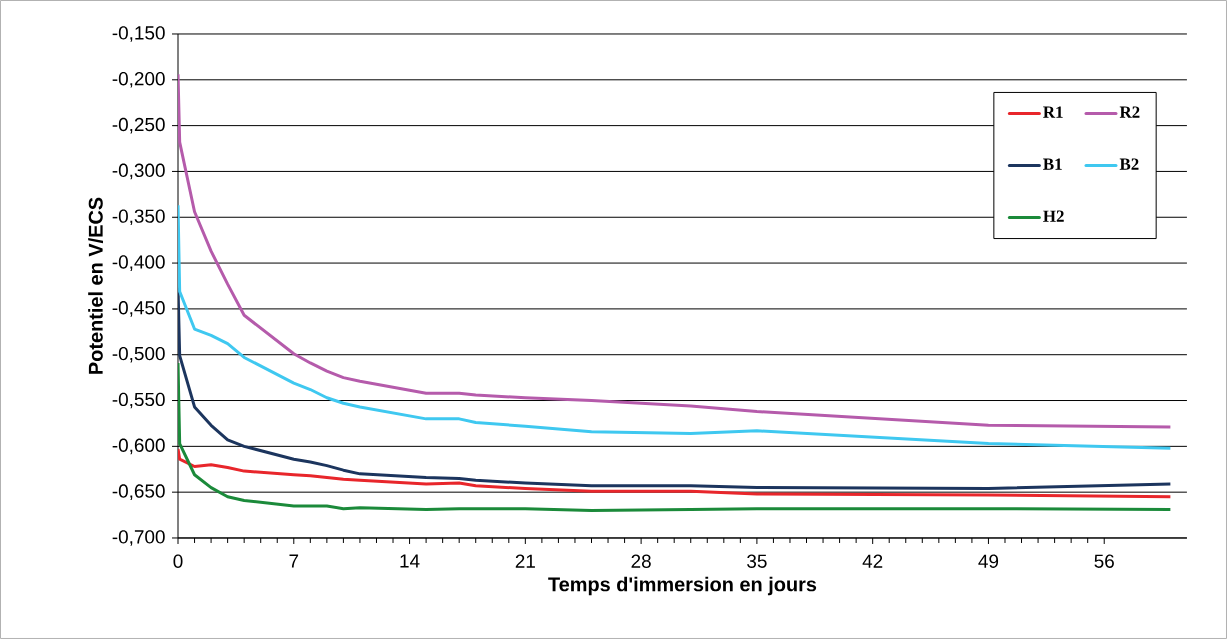  Describe the element at coordinates (138, 400) in the screenshot. I see `y-tick-label: -0,550` at that location.